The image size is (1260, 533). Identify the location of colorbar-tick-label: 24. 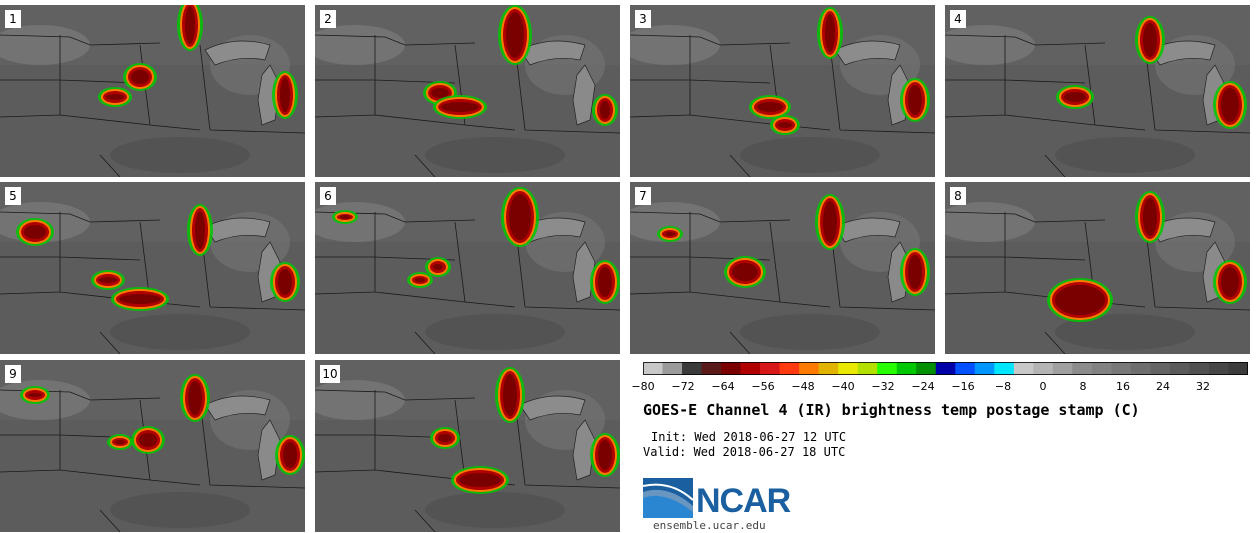
(1163, 386).